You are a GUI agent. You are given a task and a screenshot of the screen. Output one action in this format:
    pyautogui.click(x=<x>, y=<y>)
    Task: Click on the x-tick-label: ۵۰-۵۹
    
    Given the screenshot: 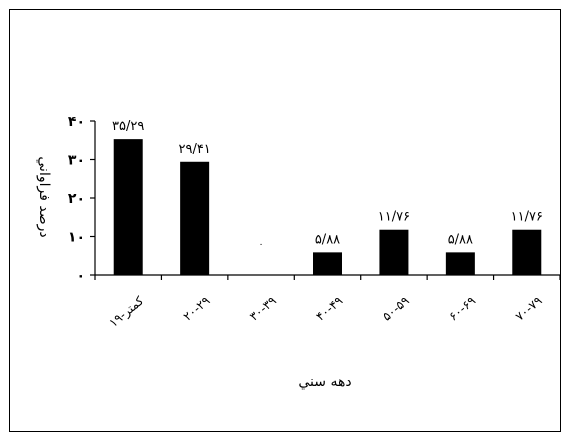 What is the action you would take?
    pyautogui.click(x=396, y=309)
    